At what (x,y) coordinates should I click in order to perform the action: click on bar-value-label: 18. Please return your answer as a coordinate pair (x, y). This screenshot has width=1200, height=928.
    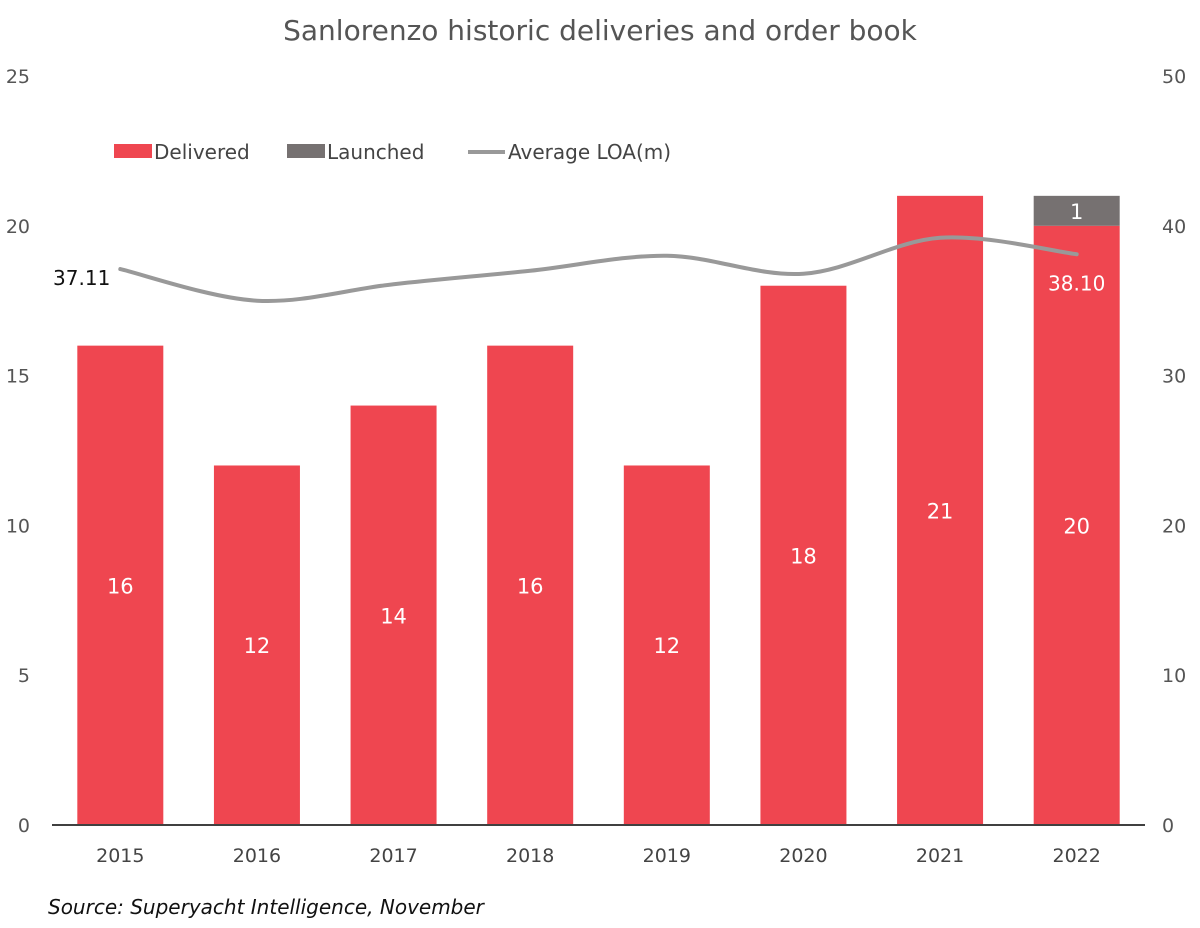
    Looking at the image, I should click on (803, 556).